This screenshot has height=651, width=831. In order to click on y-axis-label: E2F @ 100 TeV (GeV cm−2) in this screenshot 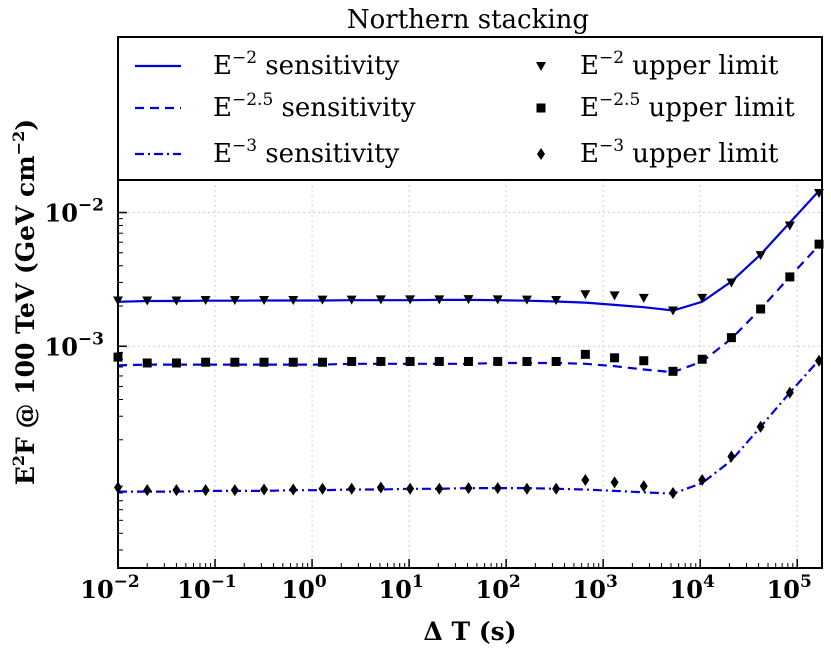, I will do `click(24, 302)`.